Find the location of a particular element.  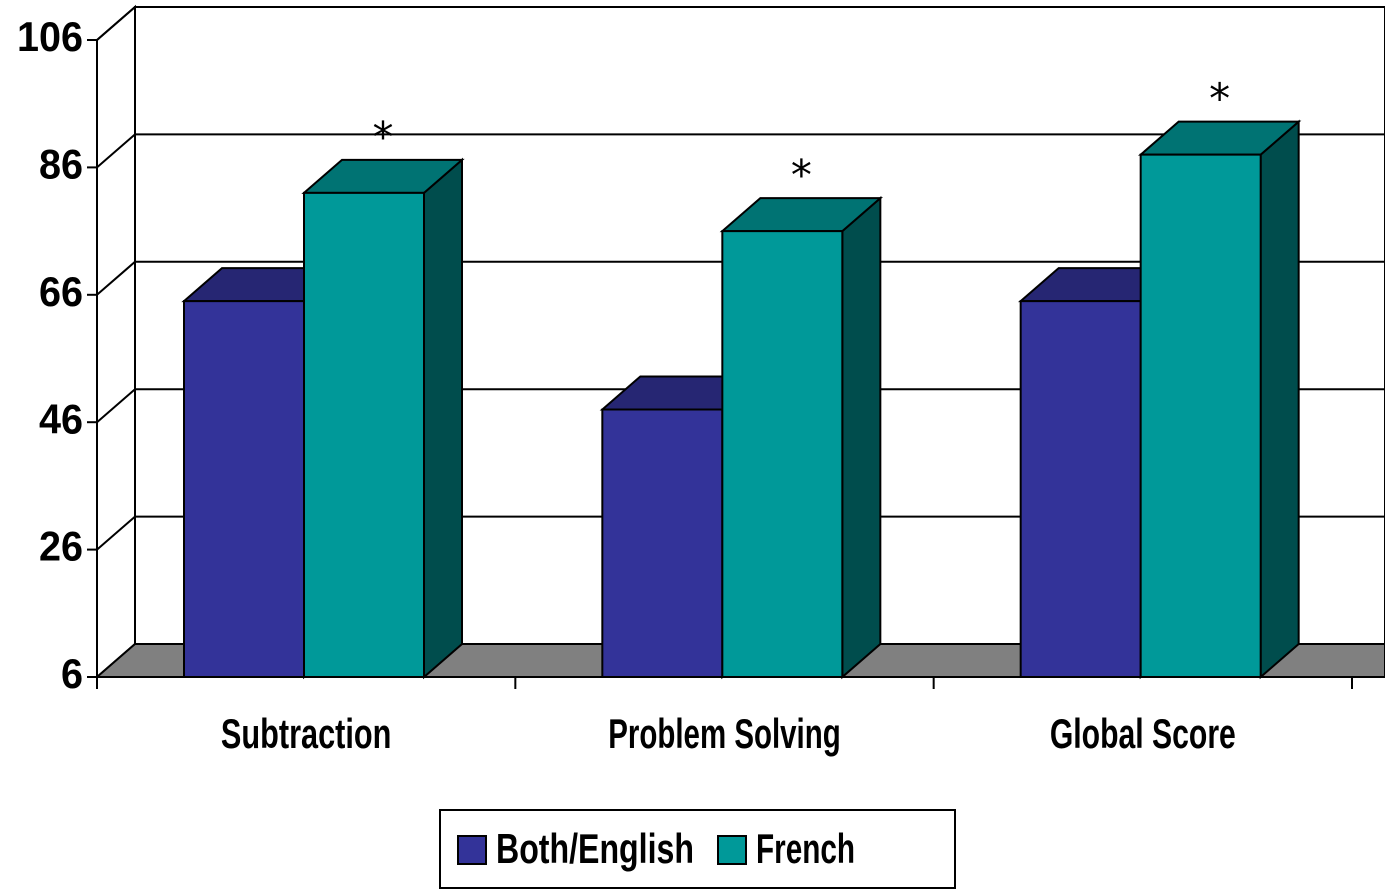

y-tick-label: 106 is located at coordinates (50, 36).